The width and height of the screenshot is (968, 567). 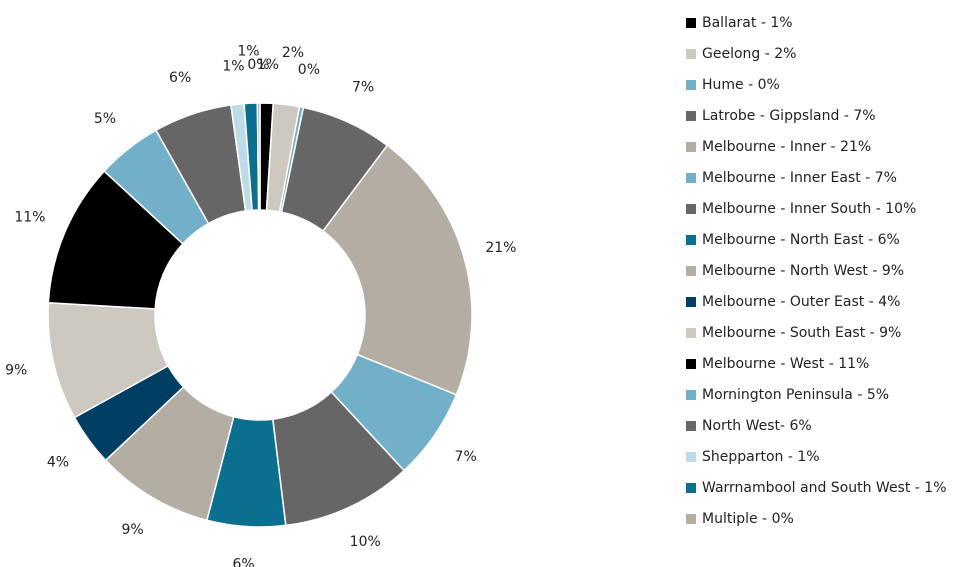 I want to click on legend-label: Hume - 0%, so click(x=741, y=85).